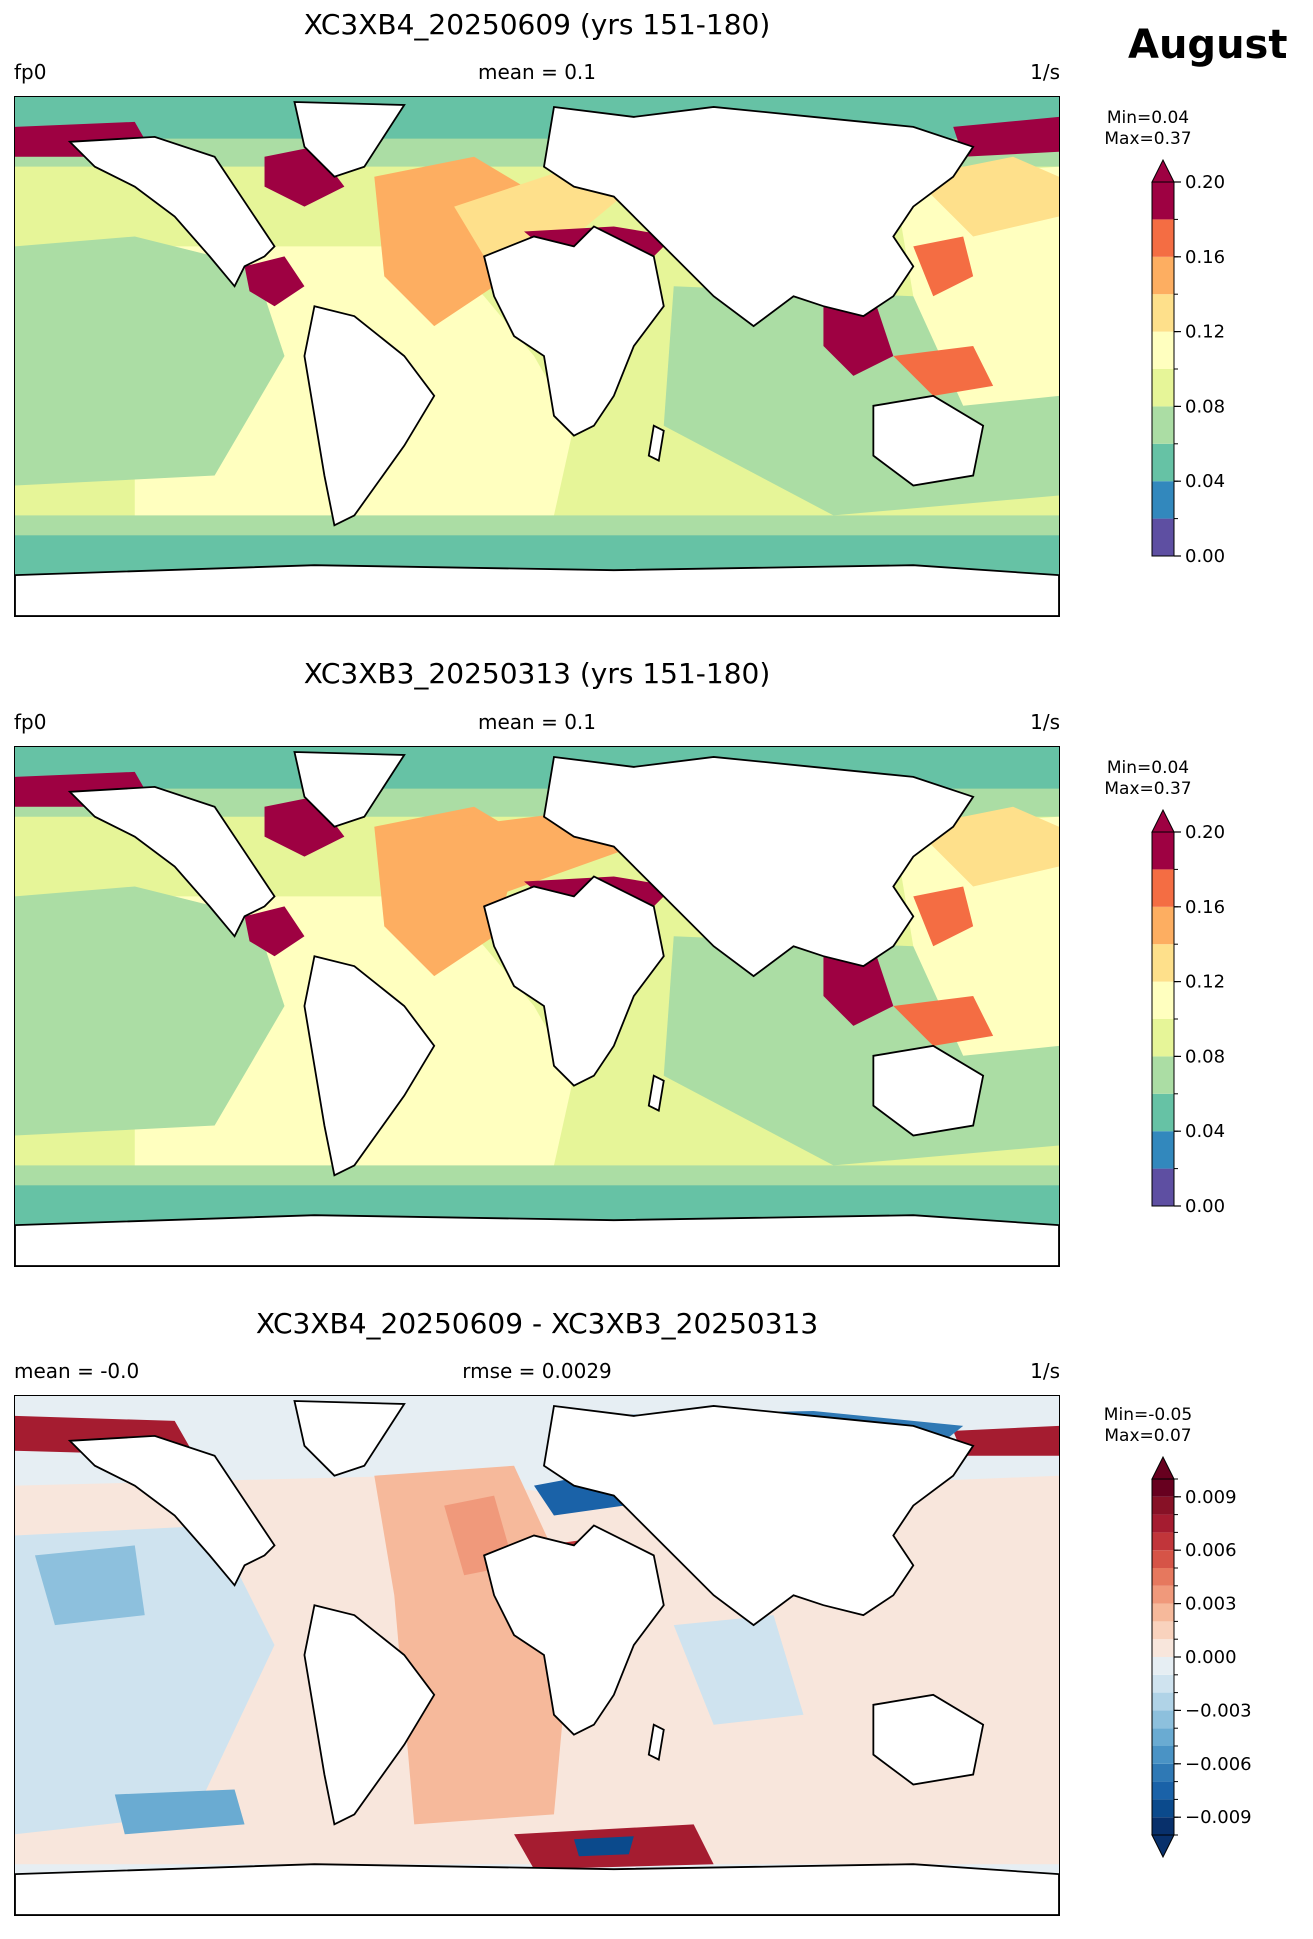  I want to click on panel-3-title: XC3XB4_20250609 - XC3XB3_20250313, so click(537, 1323).